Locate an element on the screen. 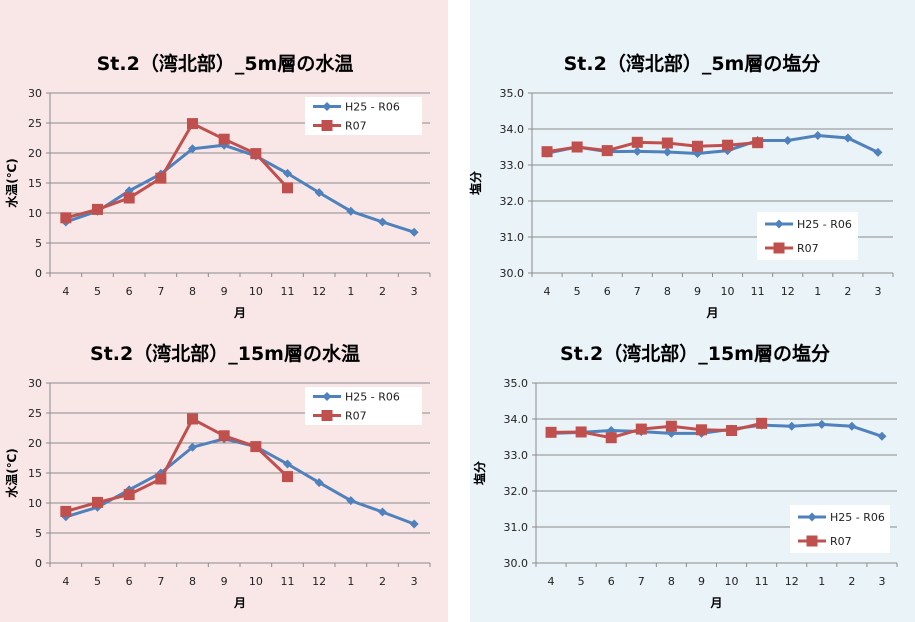  y-tick-label: 20 is located at coordinates (35, 153).